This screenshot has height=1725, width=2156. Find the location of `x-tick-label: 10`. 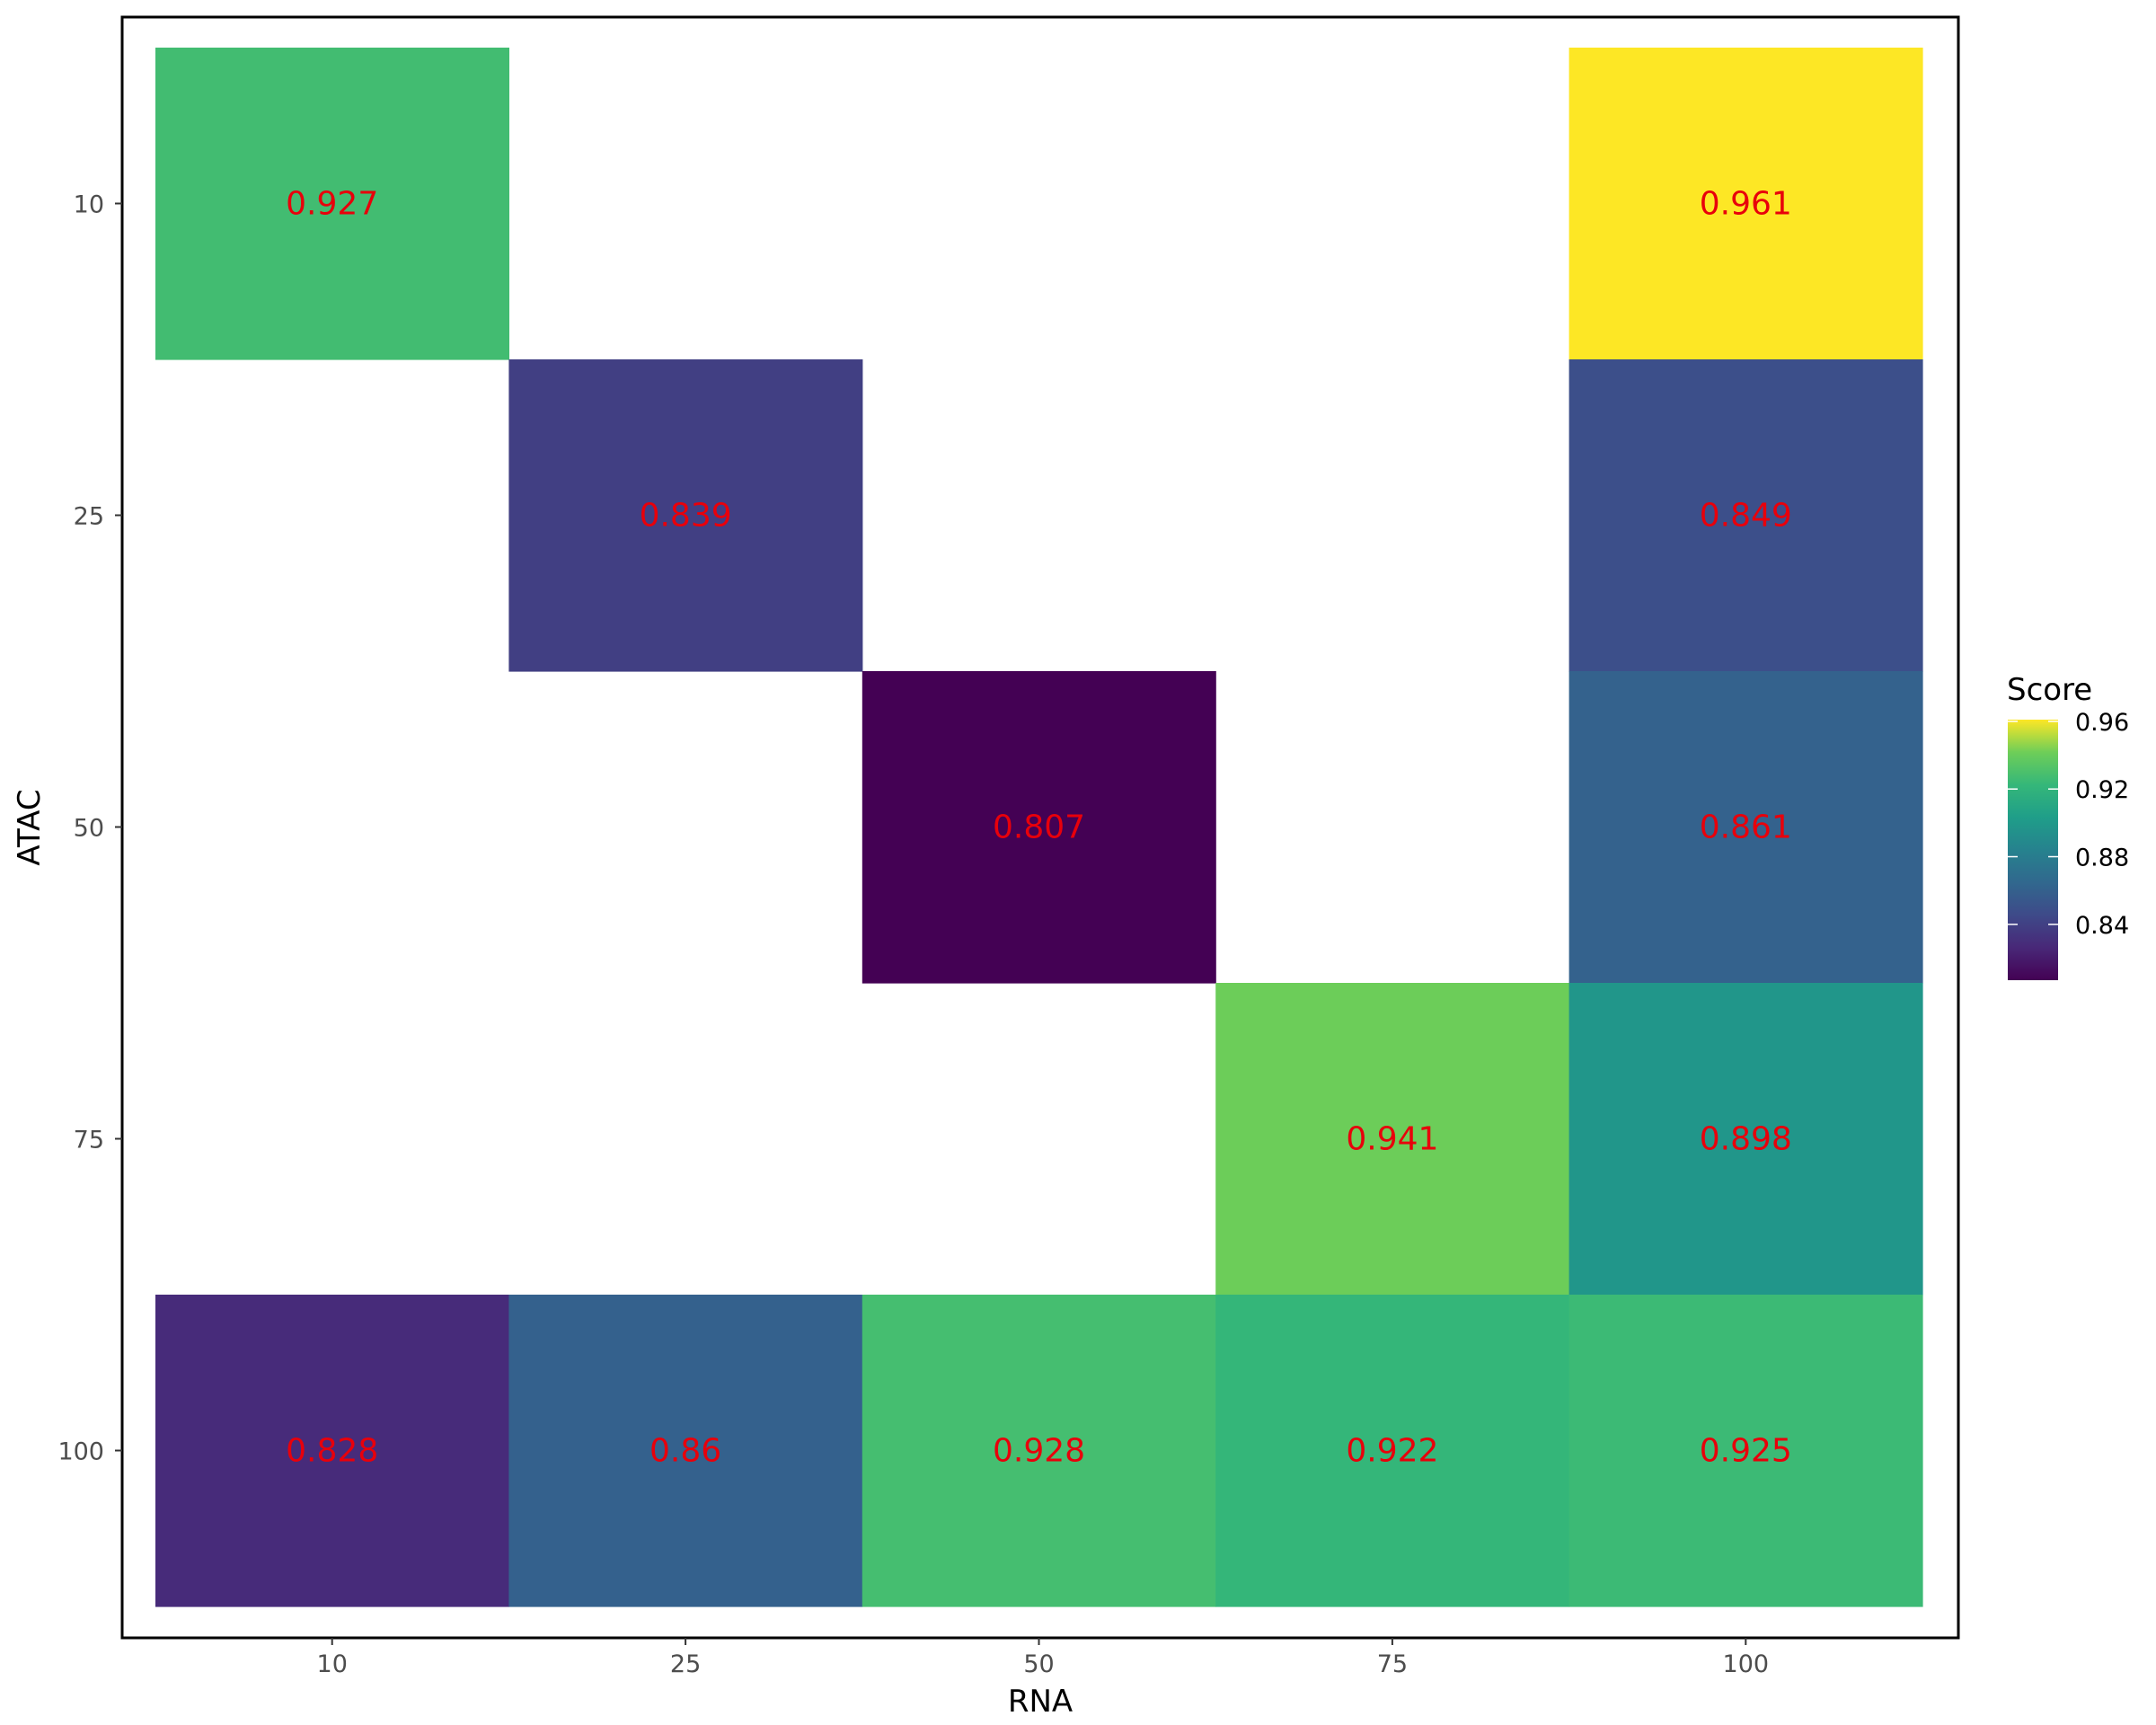

x-tick-label: 10 is located at coordinates (332, 1664).